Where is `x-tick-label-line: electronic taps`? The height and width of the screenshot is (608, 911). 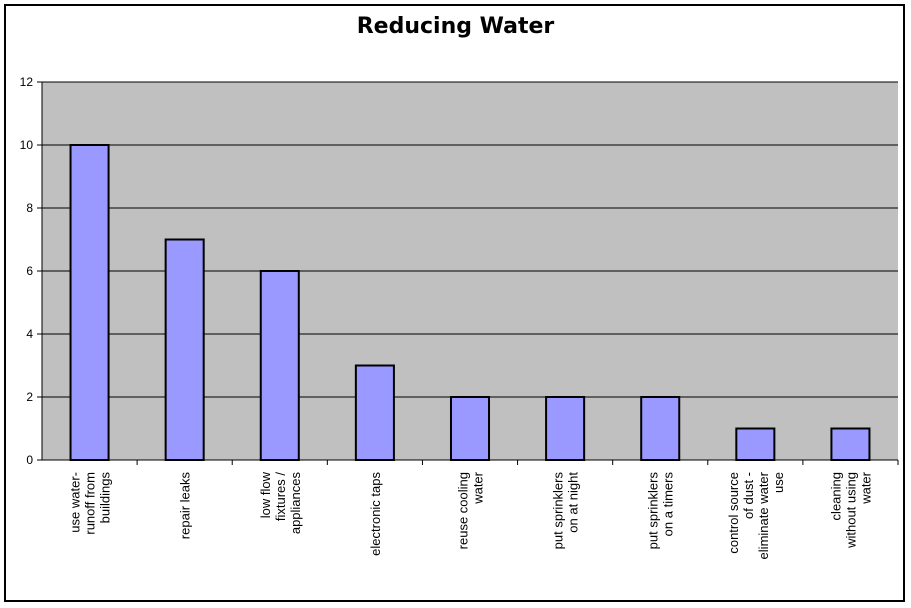
x-tick-label-line: electronic taps is located at coordinates (375, 514).